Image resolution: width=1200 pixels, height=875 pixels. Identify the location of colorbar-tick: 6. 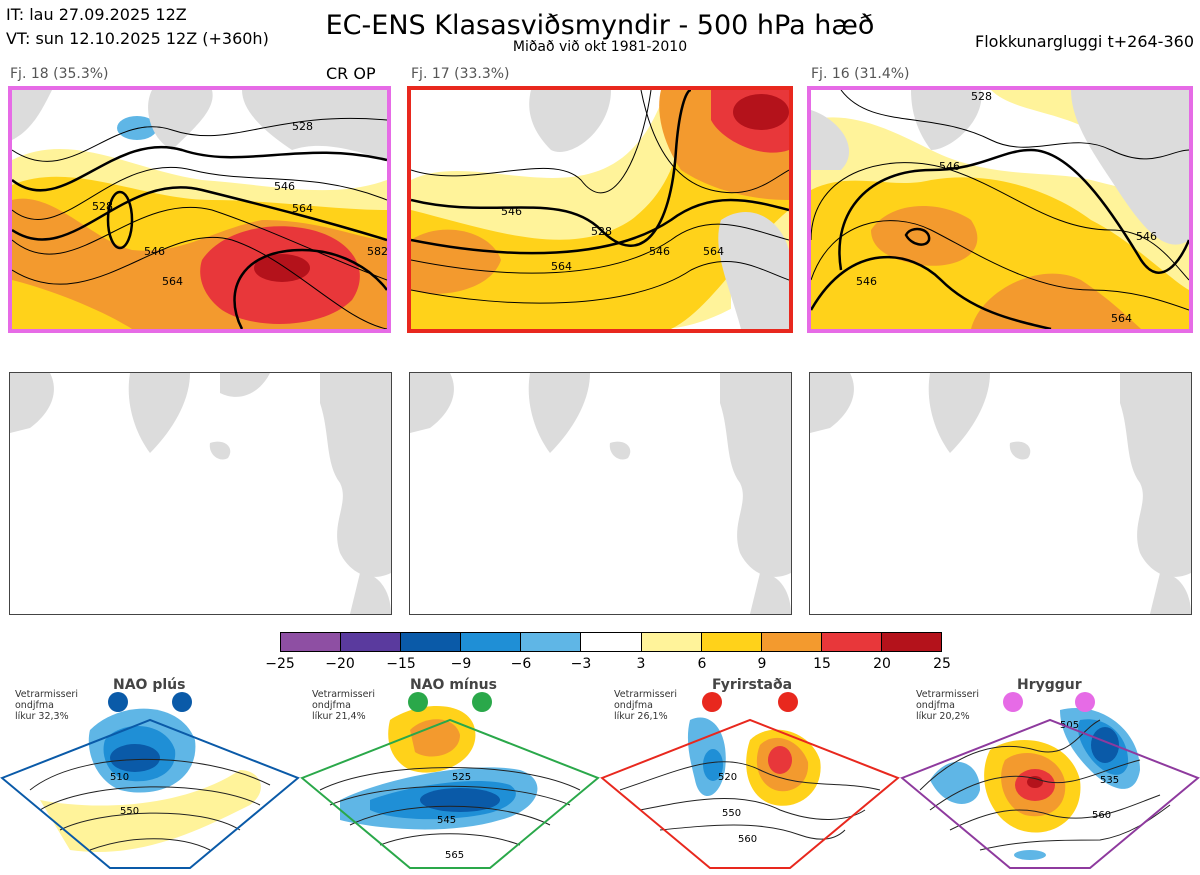
(702, 664).